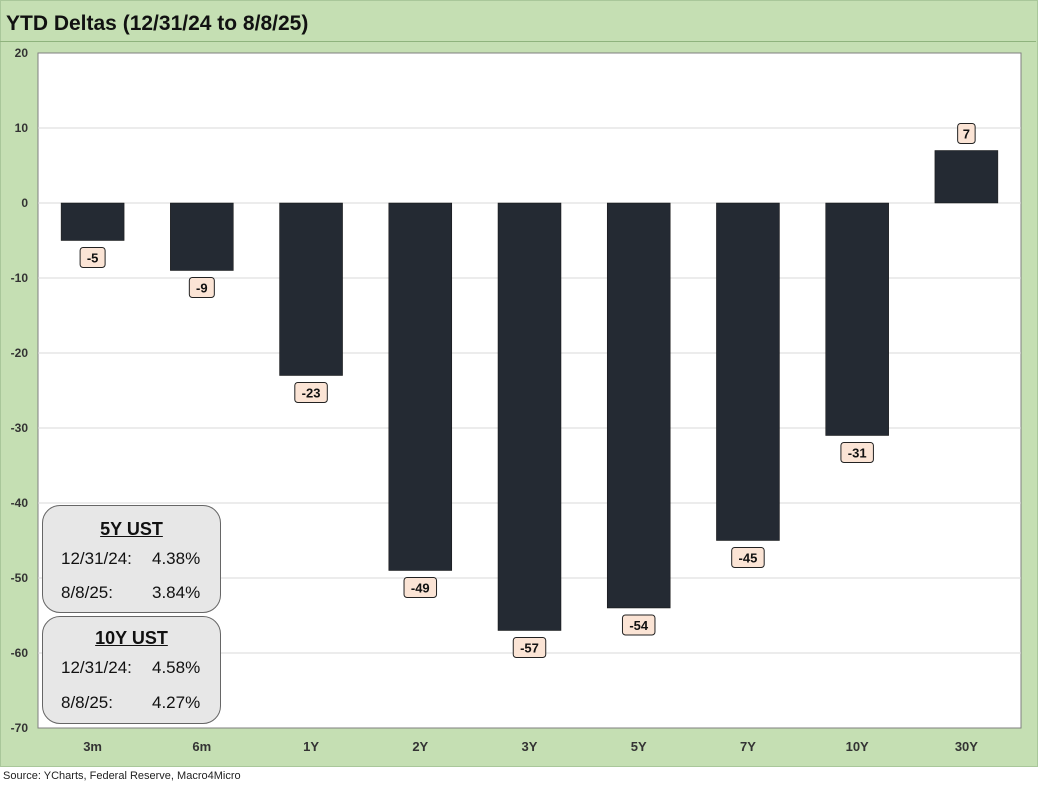 The image size is (1038, 793). Describe the element at coordinates (420, 386) in the screenshot. I see `bar-2Y` at that location.